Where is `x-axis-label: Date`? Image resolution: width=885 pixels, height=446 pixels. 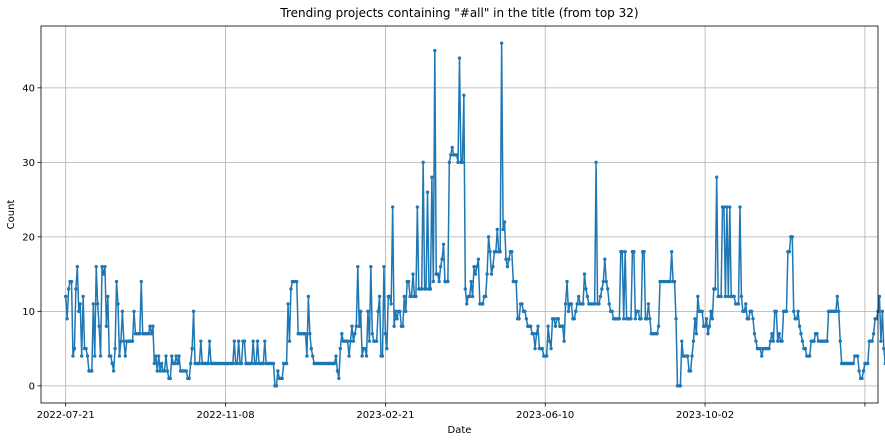
x-axis-label: Date is located at coordinates (460, 430).